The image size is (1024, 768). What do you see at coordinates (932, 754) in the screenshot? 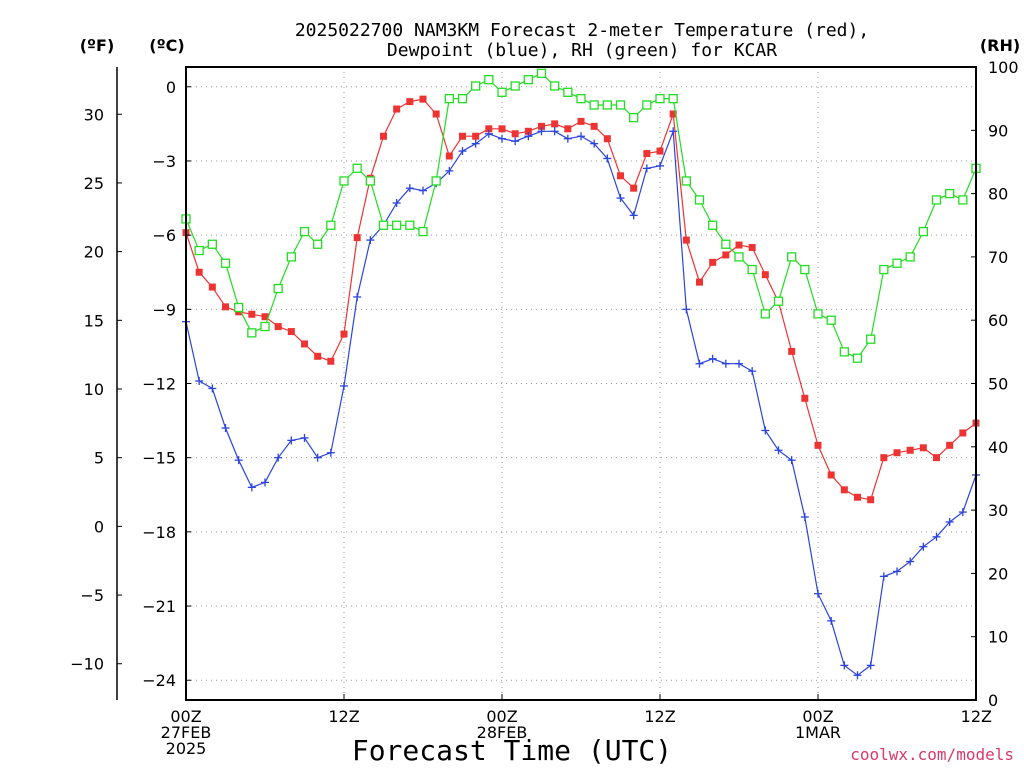
I see `source-credit: coolwx.com/models` at bounding box center [932, 754].